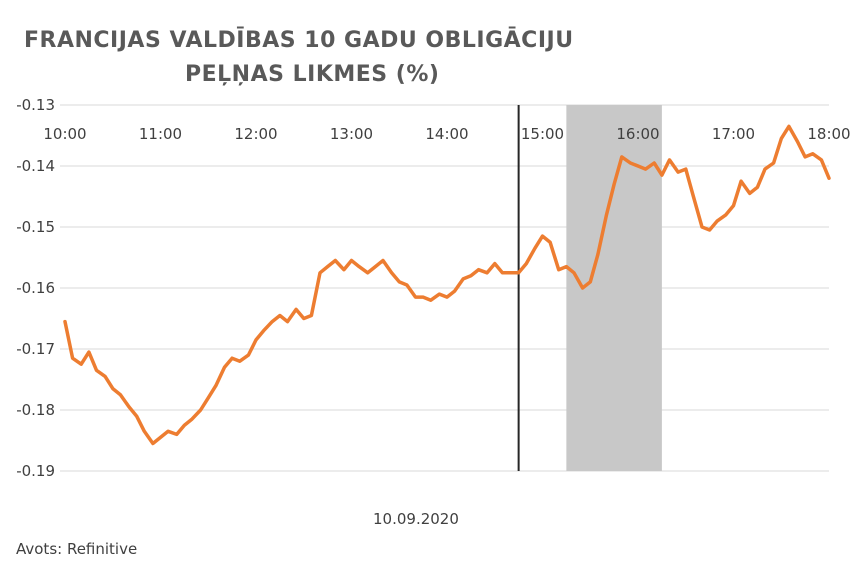 Image resolution: width=865 pixels, height=563 pixels. Describe the element at coordinates (299, 40) in the screenshot. I see `chart-title-line-1: FRANCIJAS VALDĪBAS 10 GADU OBLIGĀCIJU` at that location.